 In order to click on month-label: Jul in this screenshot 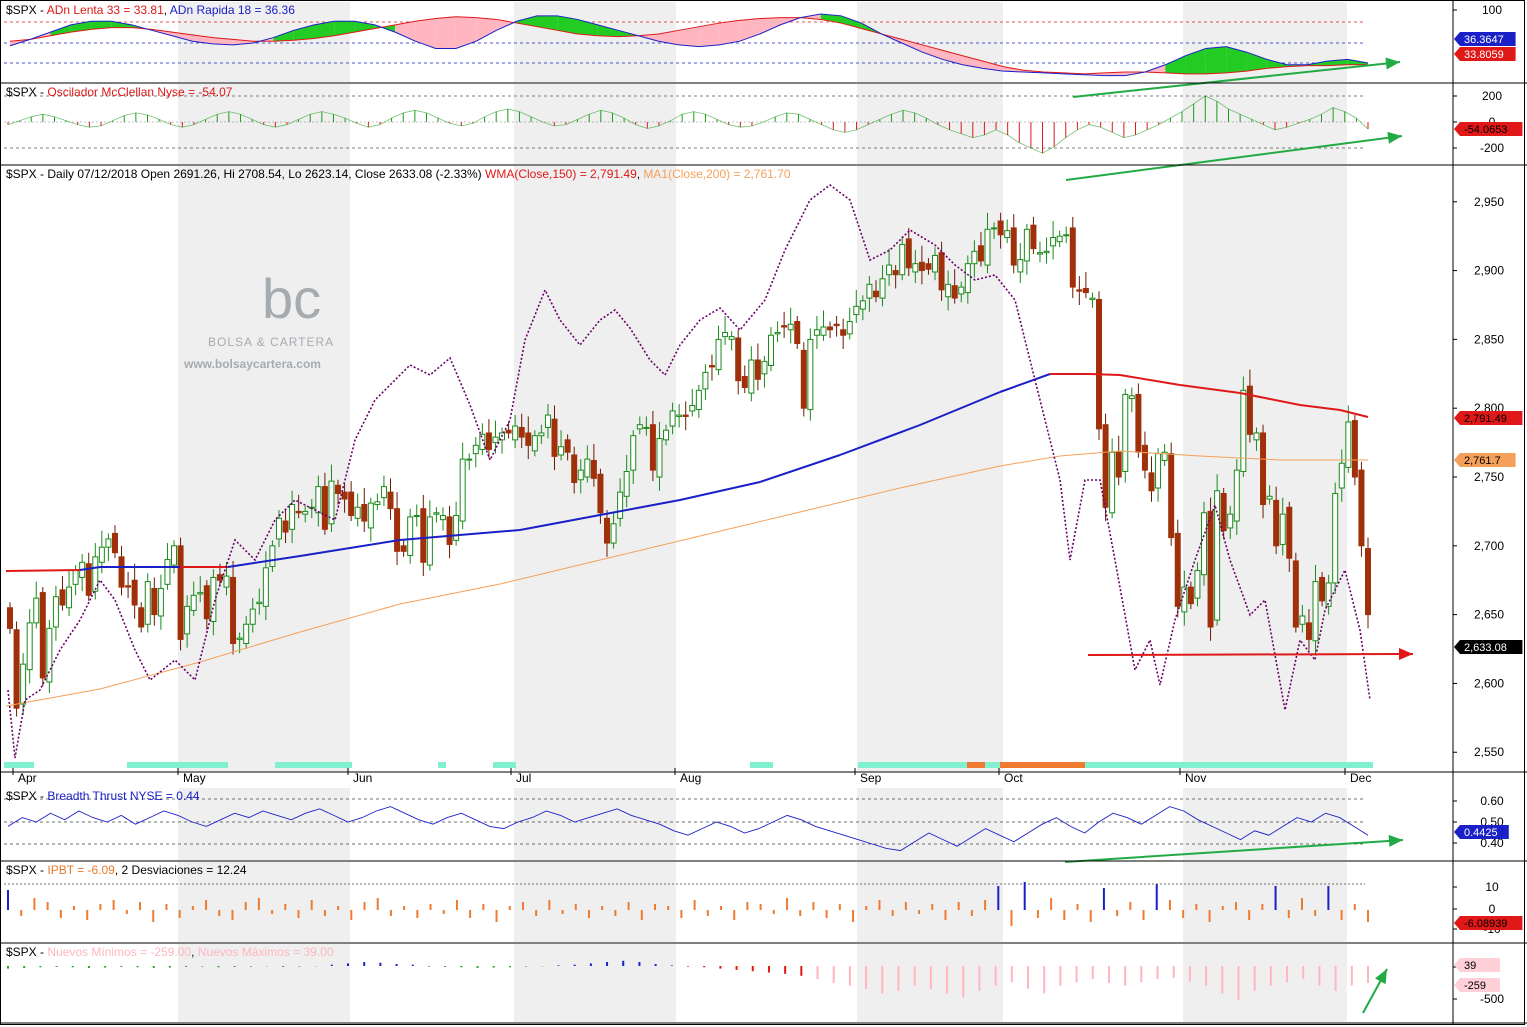, I will do `click(523, 778)`.